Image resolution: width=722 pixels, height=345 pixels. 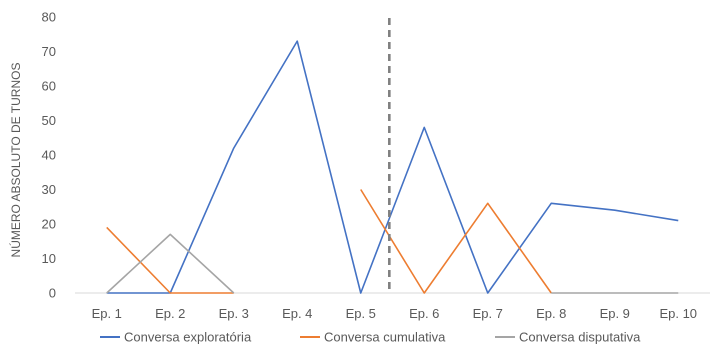 I want to click on x-tick-label: Ep. 8, so click(x=551, y=313).